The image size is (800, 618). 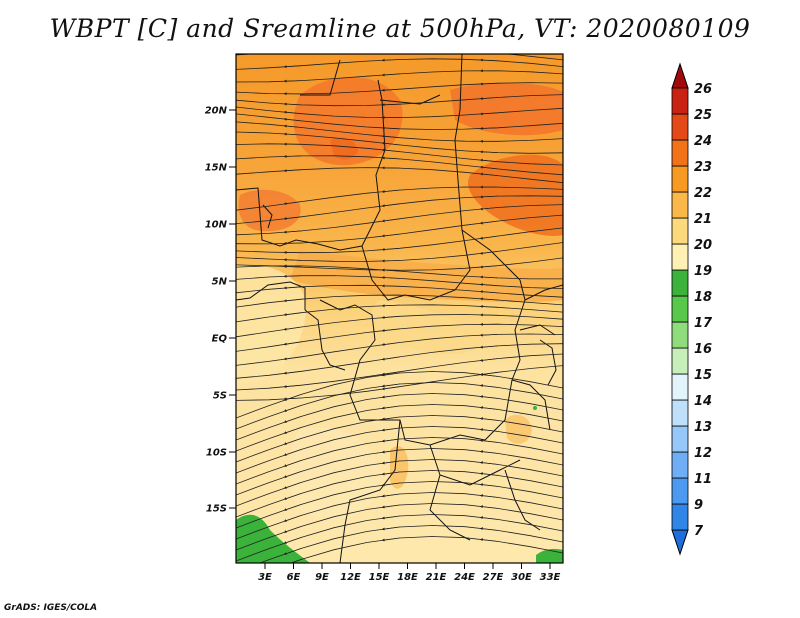 What do you see at coordinates (698, 505) in the screenshot?
I see `colorbar-label: 9` at bounding box center [698, 505].